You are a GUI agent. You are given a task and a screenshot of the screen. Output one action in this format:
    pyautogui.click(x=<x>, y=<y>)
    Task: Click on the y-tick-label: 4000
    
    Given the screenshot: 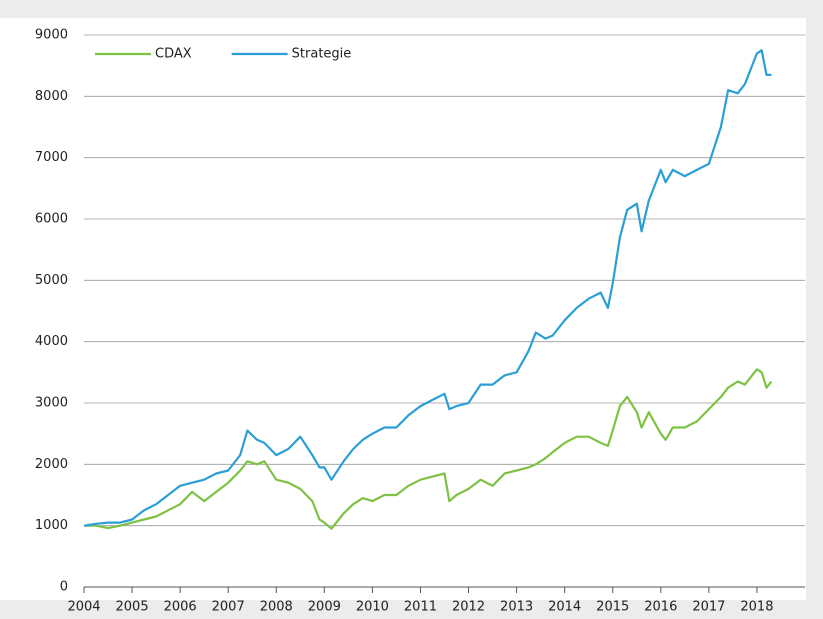 What is the action you would take?
    pyautogui.click(x=51, y=341)
    